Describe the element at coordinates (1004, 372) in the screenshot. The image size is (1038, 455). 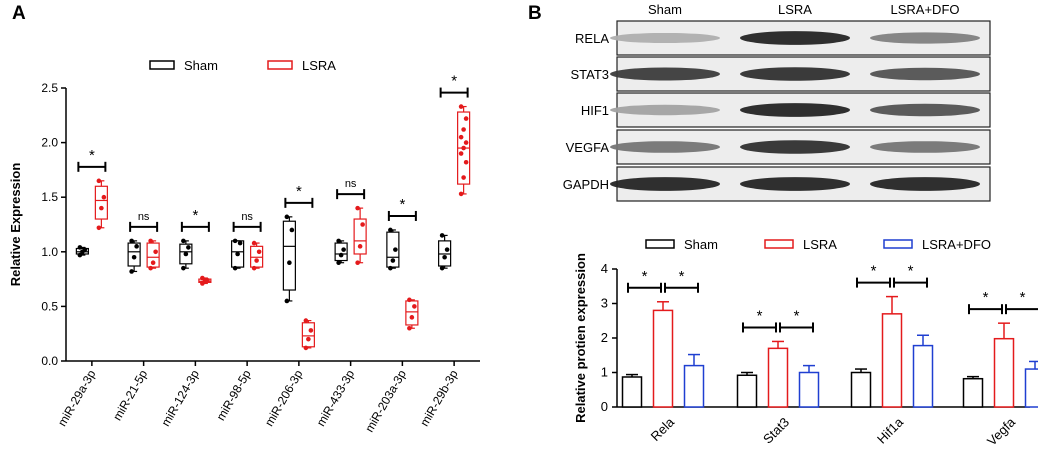
I see `bar-lsra-vegfa` at that location.